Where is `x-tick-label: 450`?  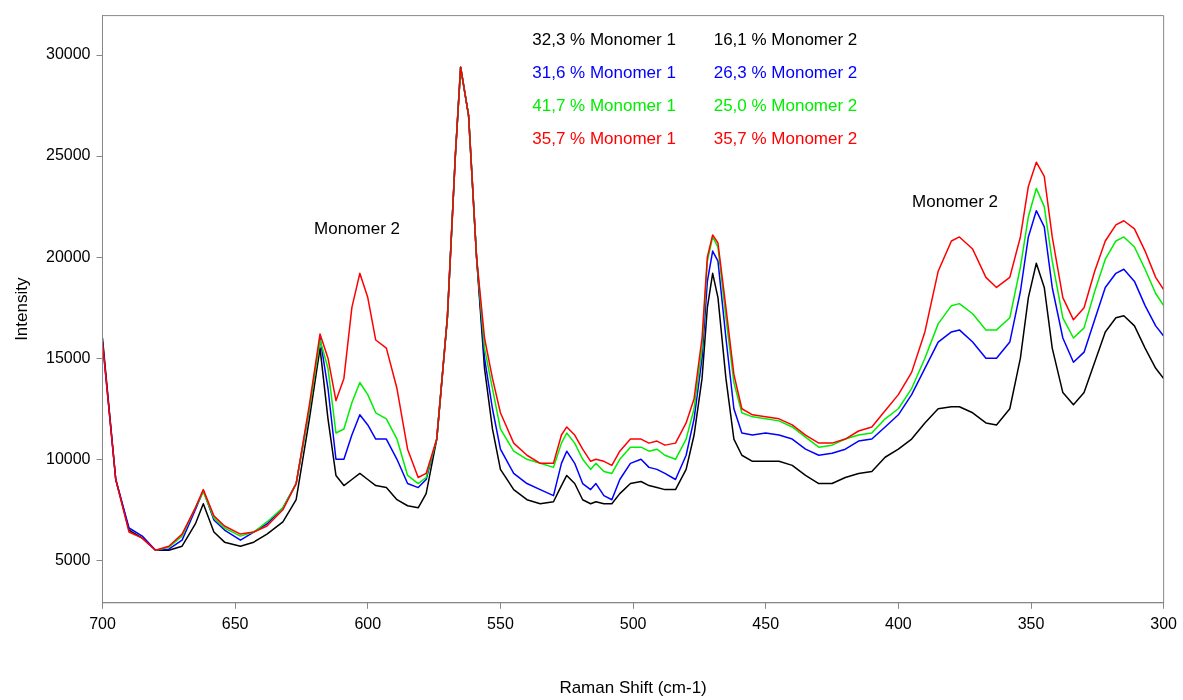 x-tick-label: 450 is located at coordinates (766, 623).